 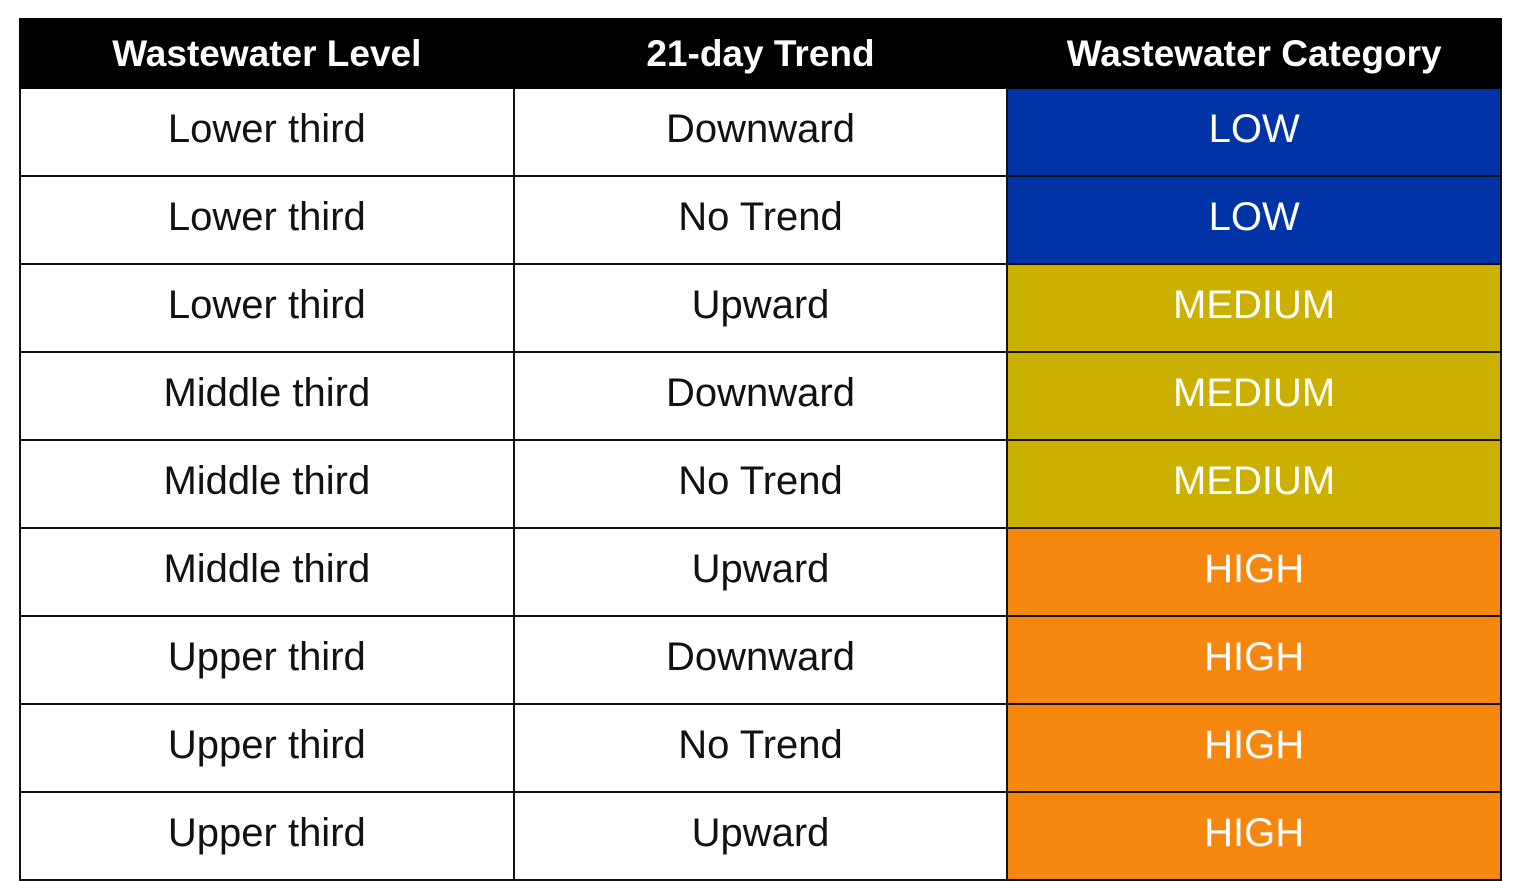 I want to click on table-row: Upper third Upward HIGH, so click(x=760, y=836).